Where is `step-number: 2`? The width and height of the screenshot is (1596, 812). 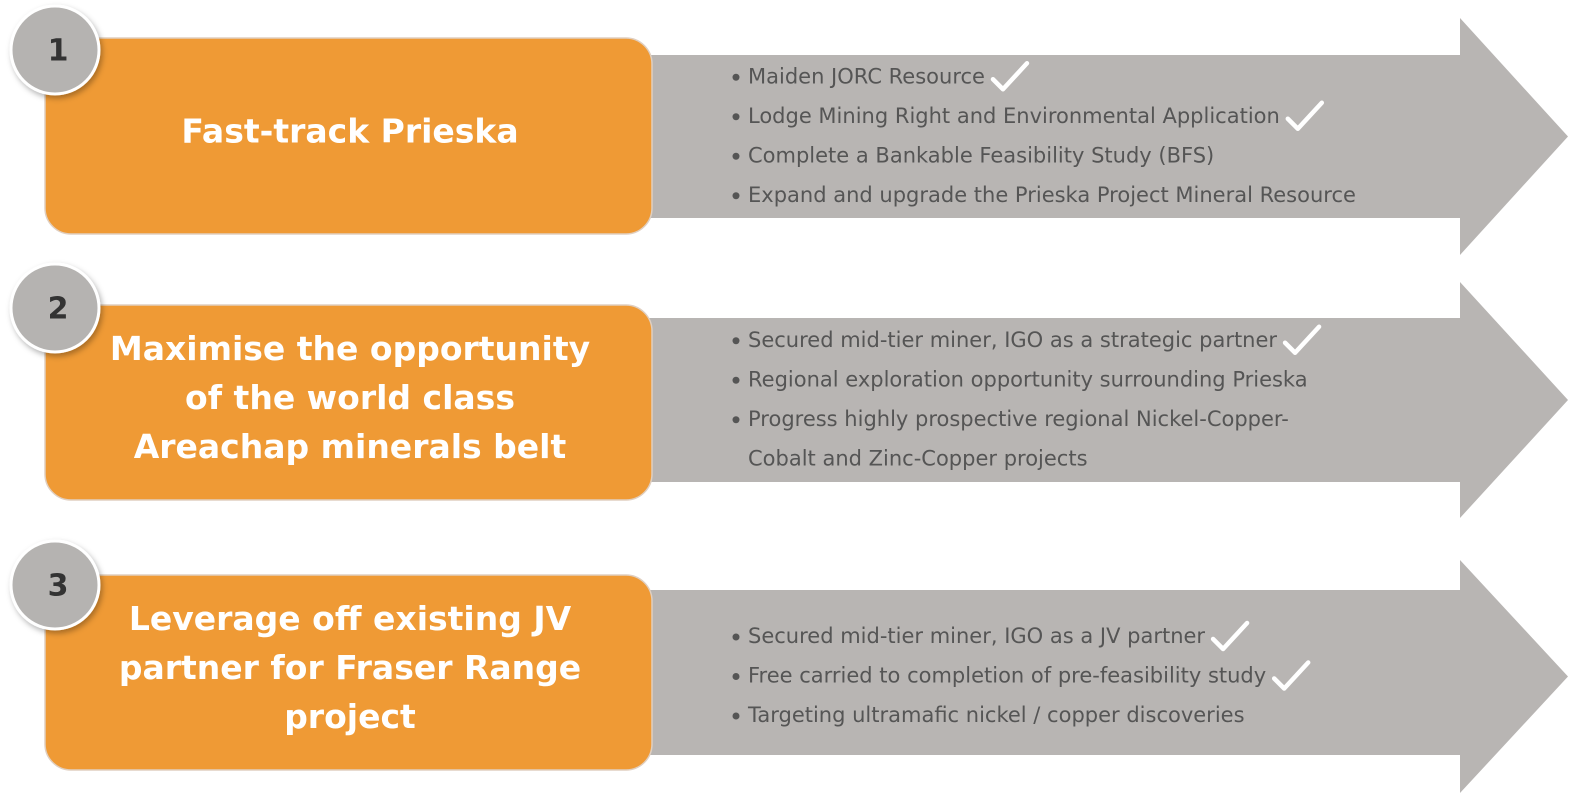 step-number: 2 is located at coordinates (58, 309).